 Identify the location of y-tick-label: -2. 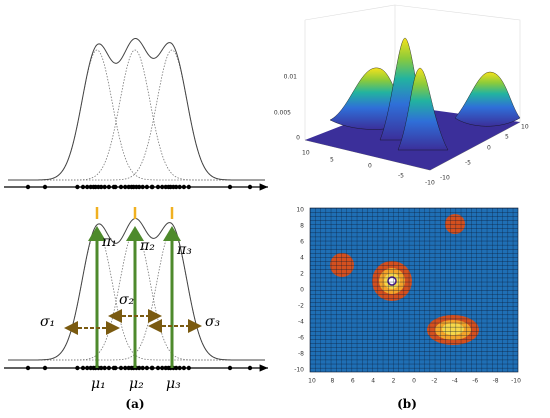
(301, 306).